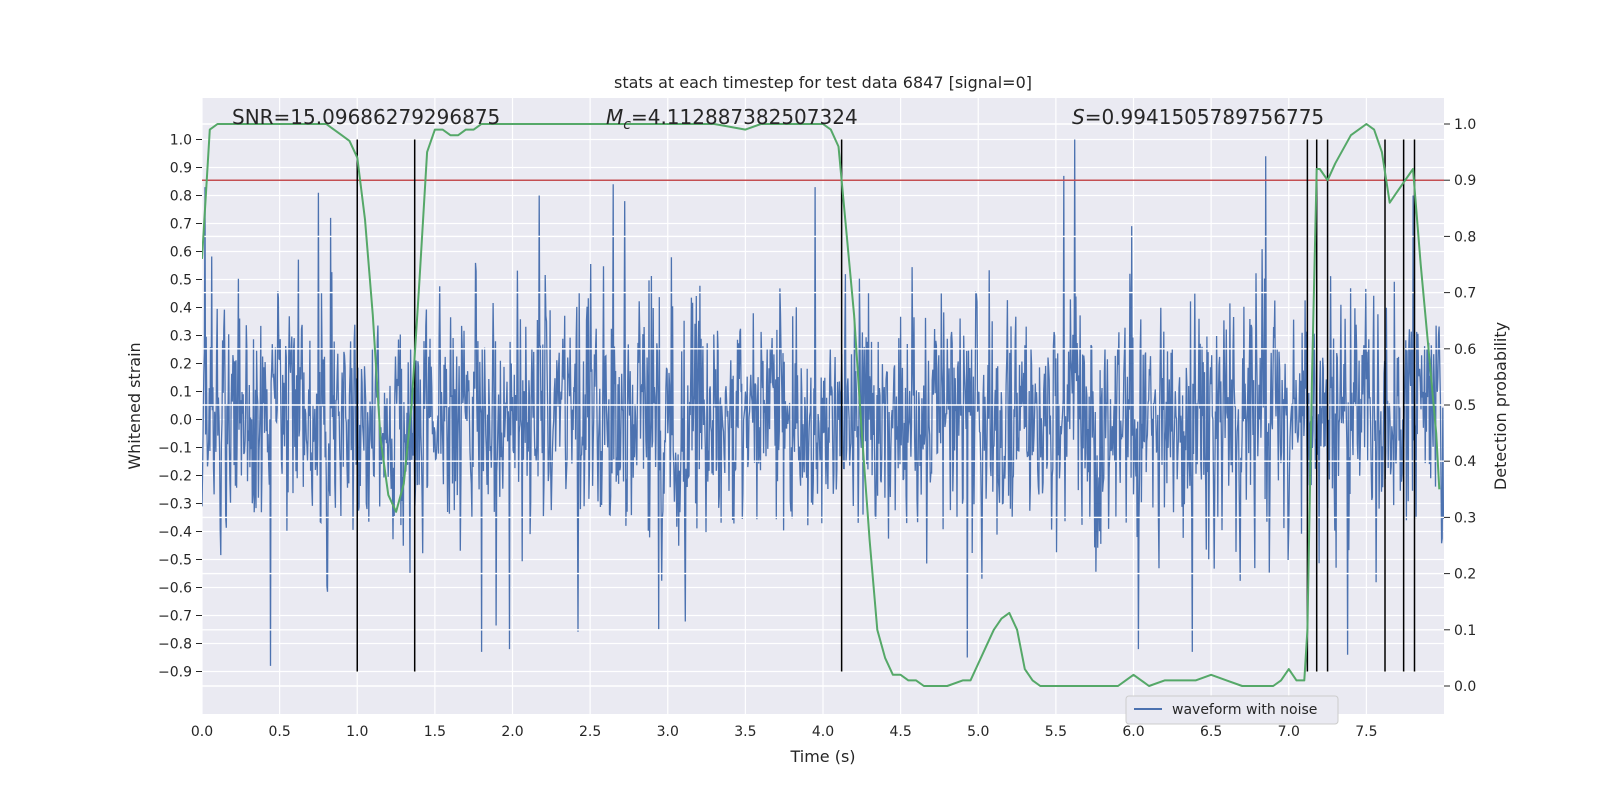  I want to click on y-tick-label: 0.0, so click(181, 421).